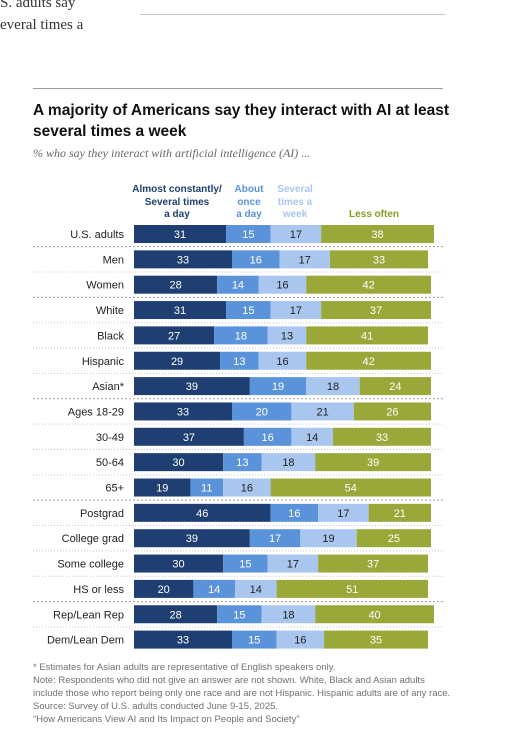  I want to click on bar-segment-white-s2, so click(296, 310).